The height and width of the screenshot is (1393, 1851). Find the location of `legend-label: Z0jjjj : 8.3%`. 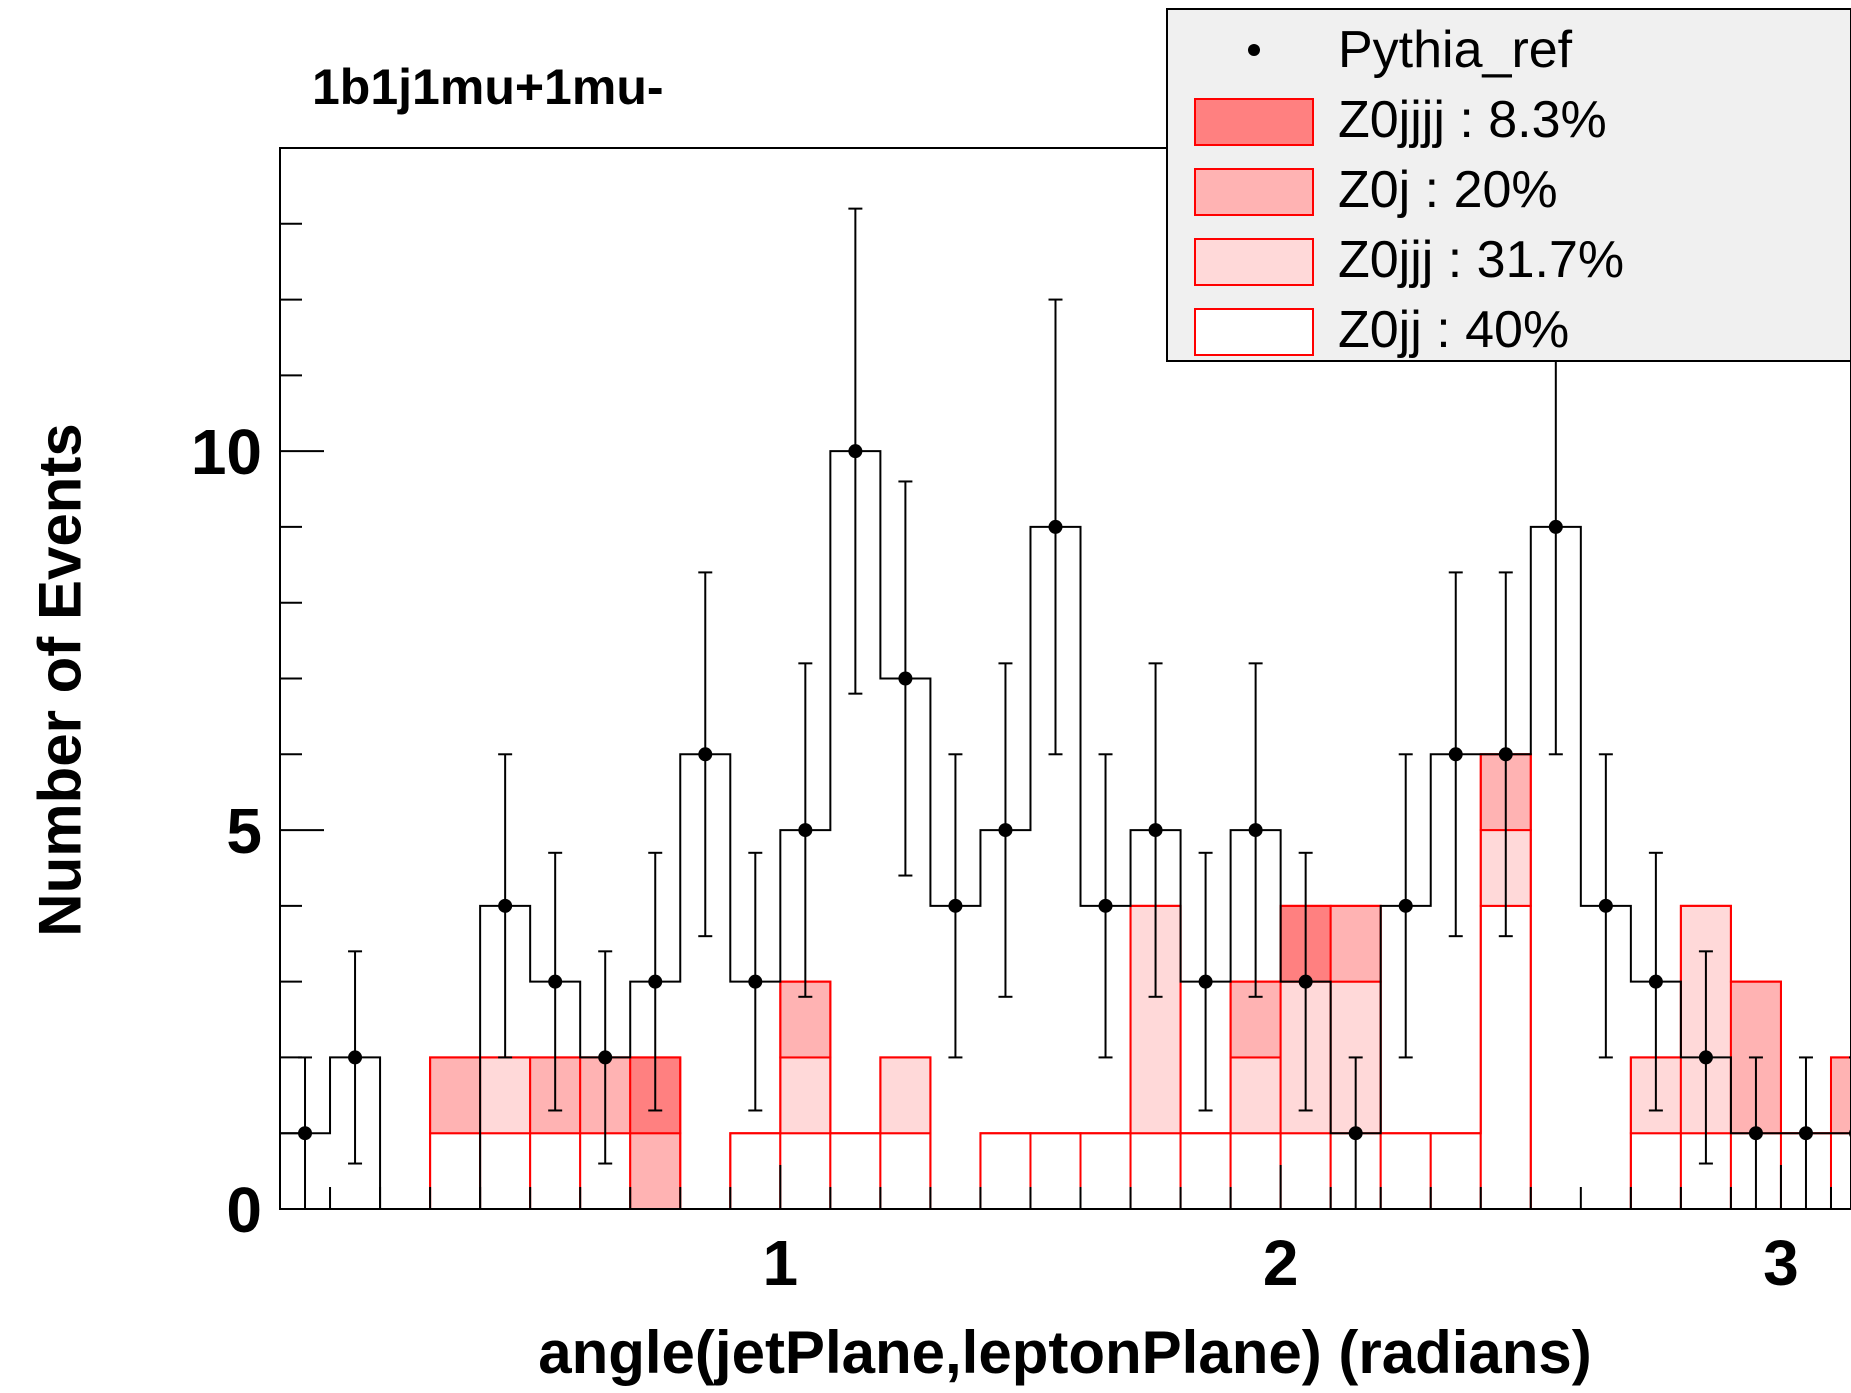

legend-label: Z0jjjj : 8.3% is located at coordinates (1472, 120).